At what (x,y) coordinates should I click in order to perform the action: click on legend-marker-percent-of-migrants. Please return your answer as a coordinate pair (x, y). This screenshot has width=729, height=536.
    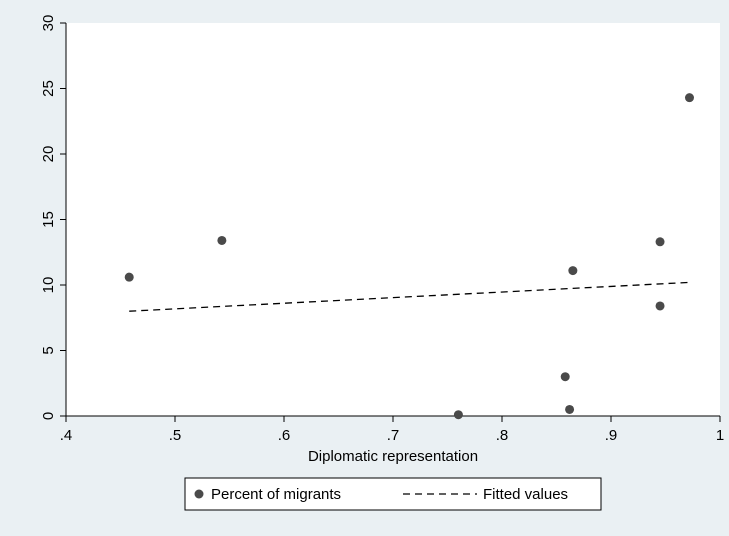
    Looking at the image, I should click on (199, 494).